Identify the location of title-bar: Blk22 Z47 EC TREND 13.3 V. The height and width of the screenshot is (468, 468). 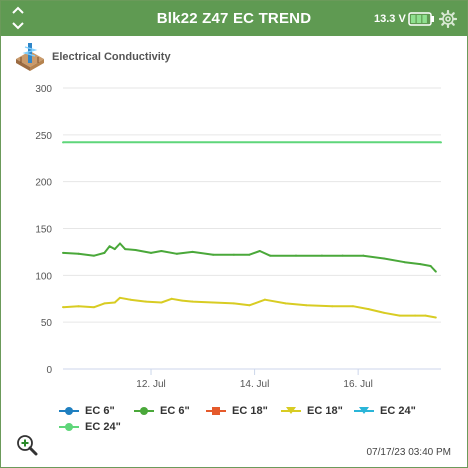
(234, 18).